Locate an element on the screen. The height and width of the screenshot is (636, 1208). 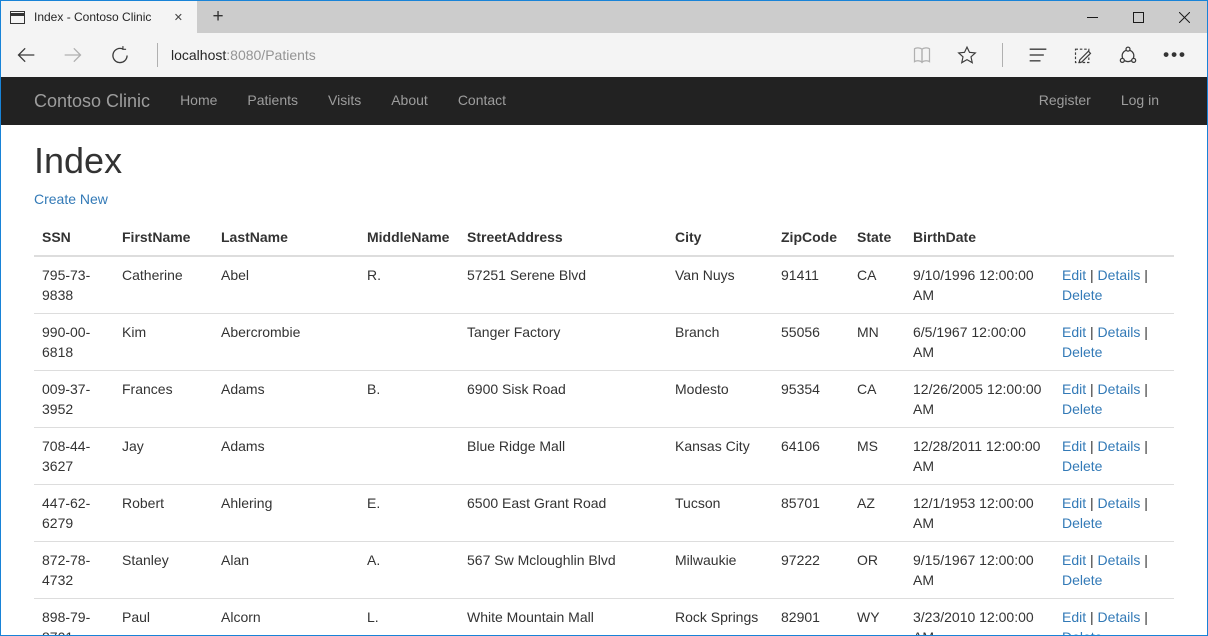
cell-zipcode: 55056 is located at coordinates (811, 341).